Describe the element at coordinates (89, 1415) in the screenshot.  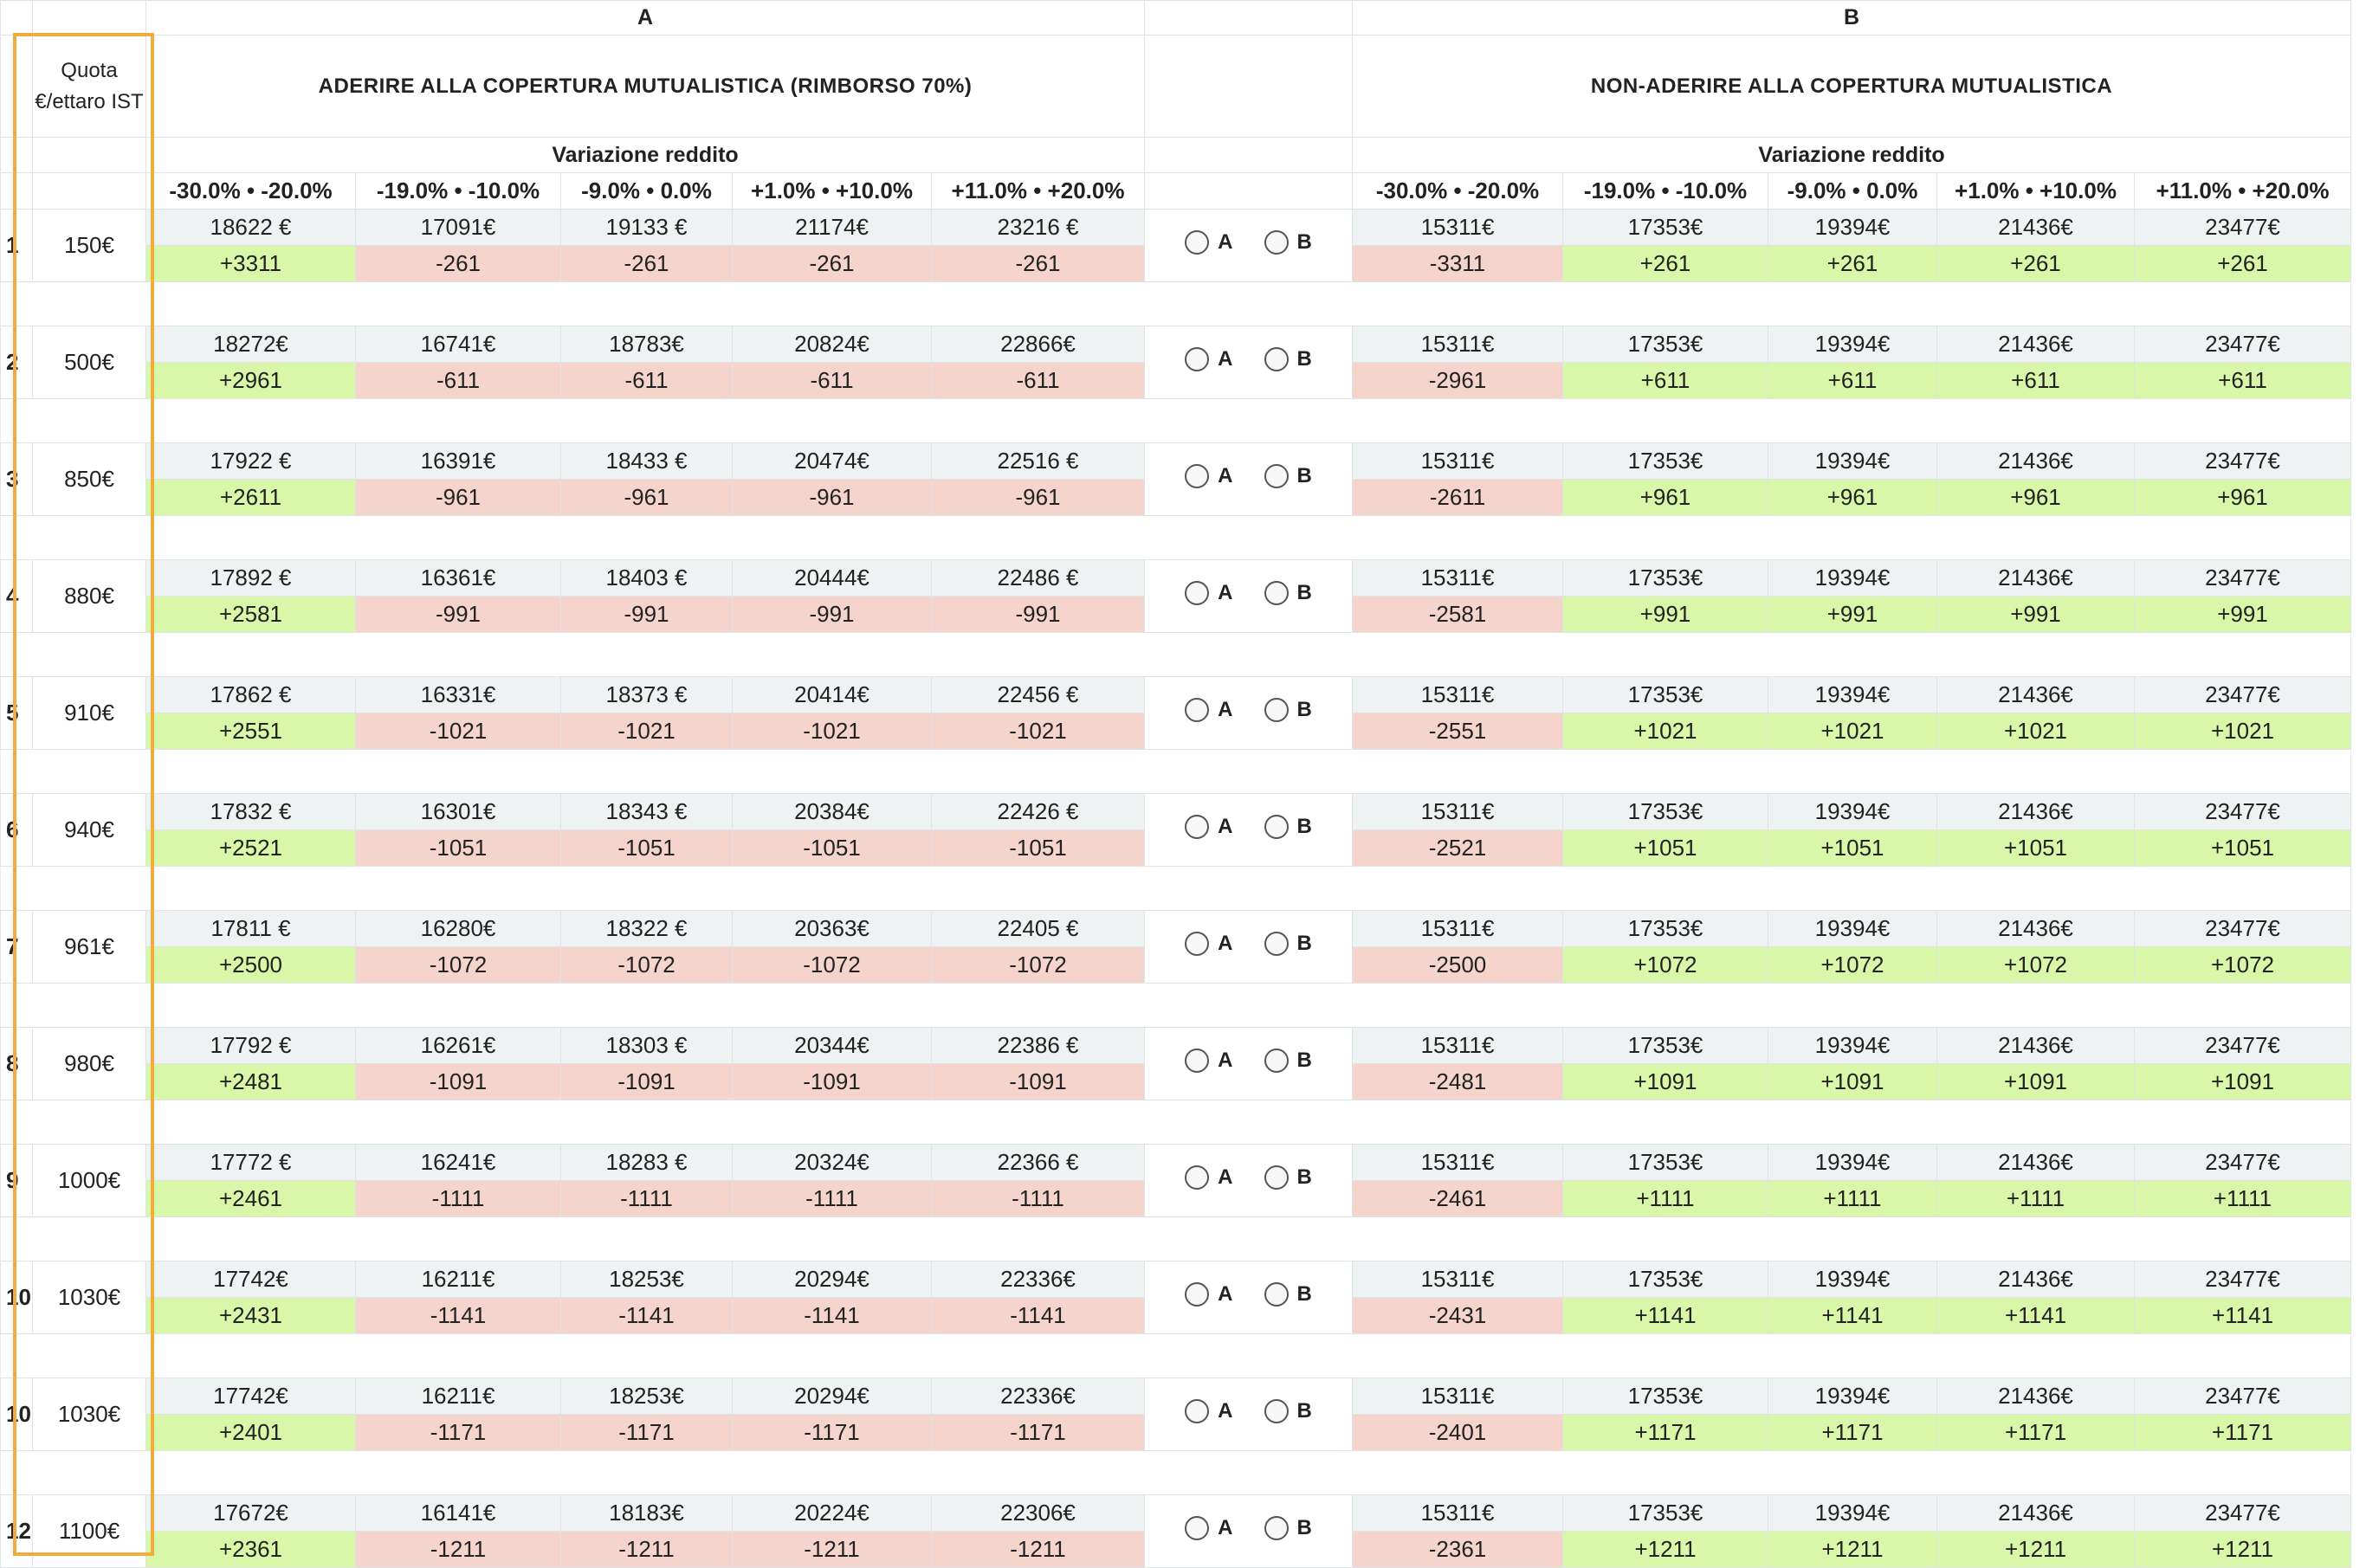
I see `quota-value: 1030€` at that location.